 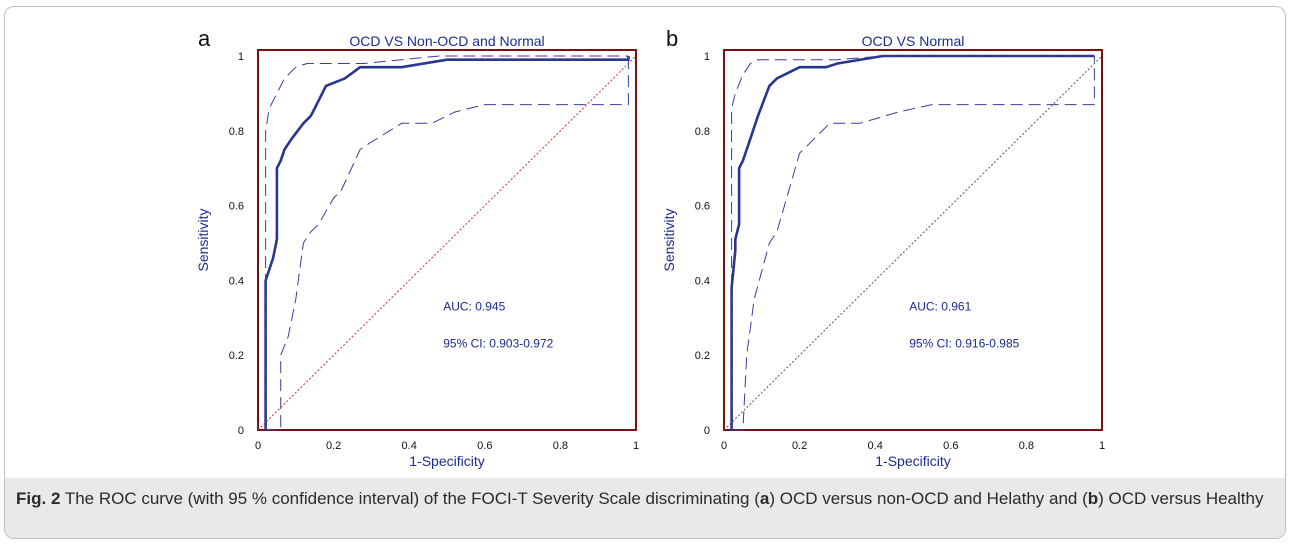 What do you see at coordinates (38, 498) in the screenshot?
I see `caption-label: Fig. 2` at bounding box center [38, 498].